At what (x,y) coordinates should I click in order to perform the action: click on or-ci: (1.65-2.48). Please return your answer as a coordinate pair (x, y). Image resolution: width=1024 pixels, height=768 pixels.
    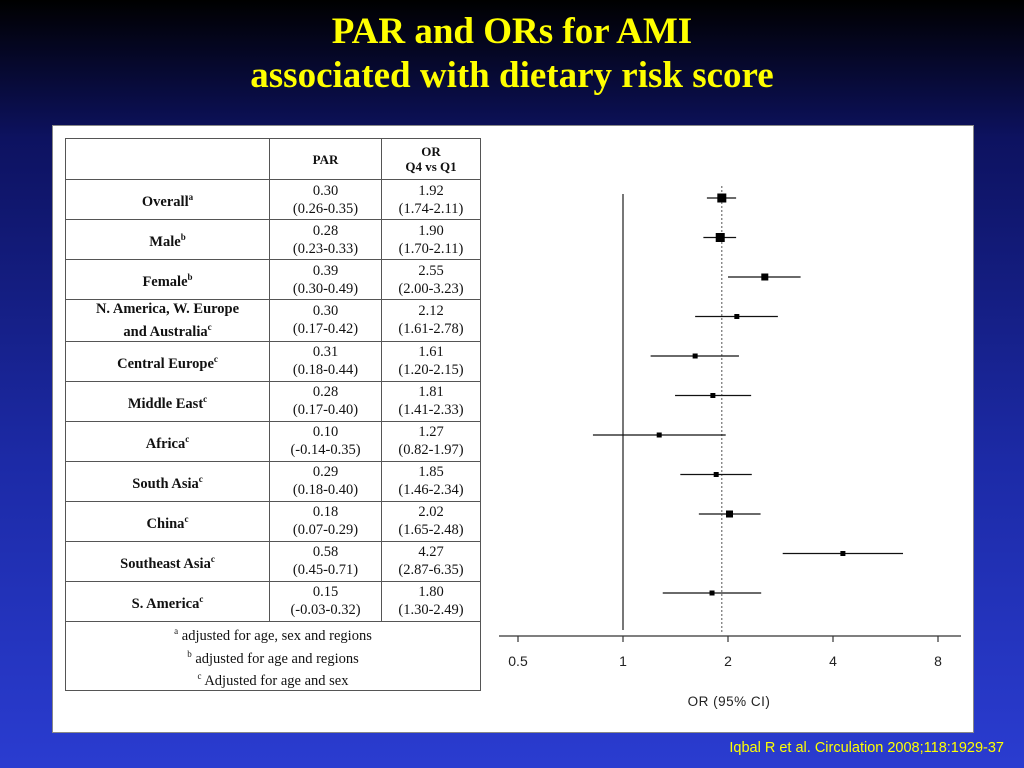
    Looking at the image, I should click on (431, 530).